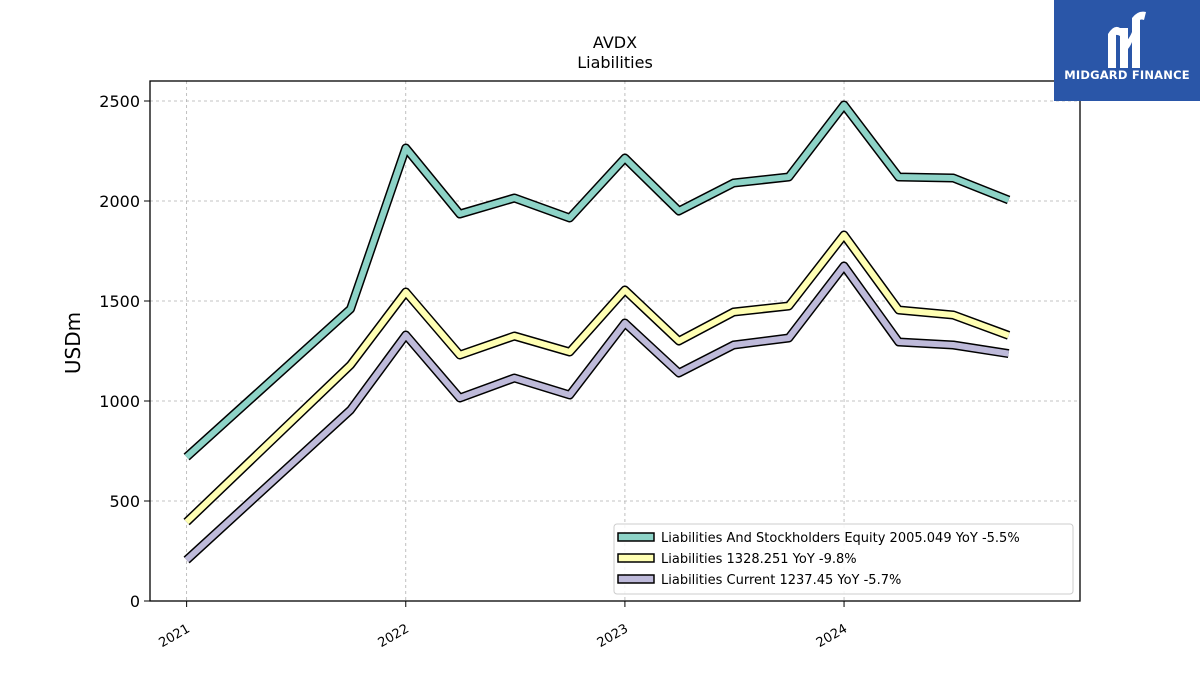 The image size is (1200, 675). I want to click on y-tick-label: 2500, so click(119, 101).